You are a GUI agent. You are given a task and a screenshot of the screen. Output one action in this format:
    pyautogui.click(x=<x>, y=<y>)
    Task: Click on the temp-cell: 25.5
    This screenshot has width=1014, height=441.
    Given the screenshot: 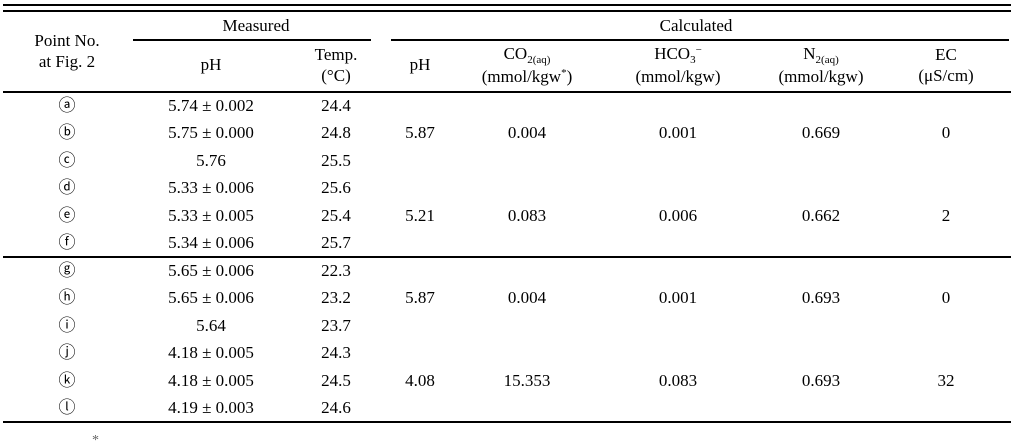 What is the action you would take?
    pyautogui.click(x=336, y=160)
    